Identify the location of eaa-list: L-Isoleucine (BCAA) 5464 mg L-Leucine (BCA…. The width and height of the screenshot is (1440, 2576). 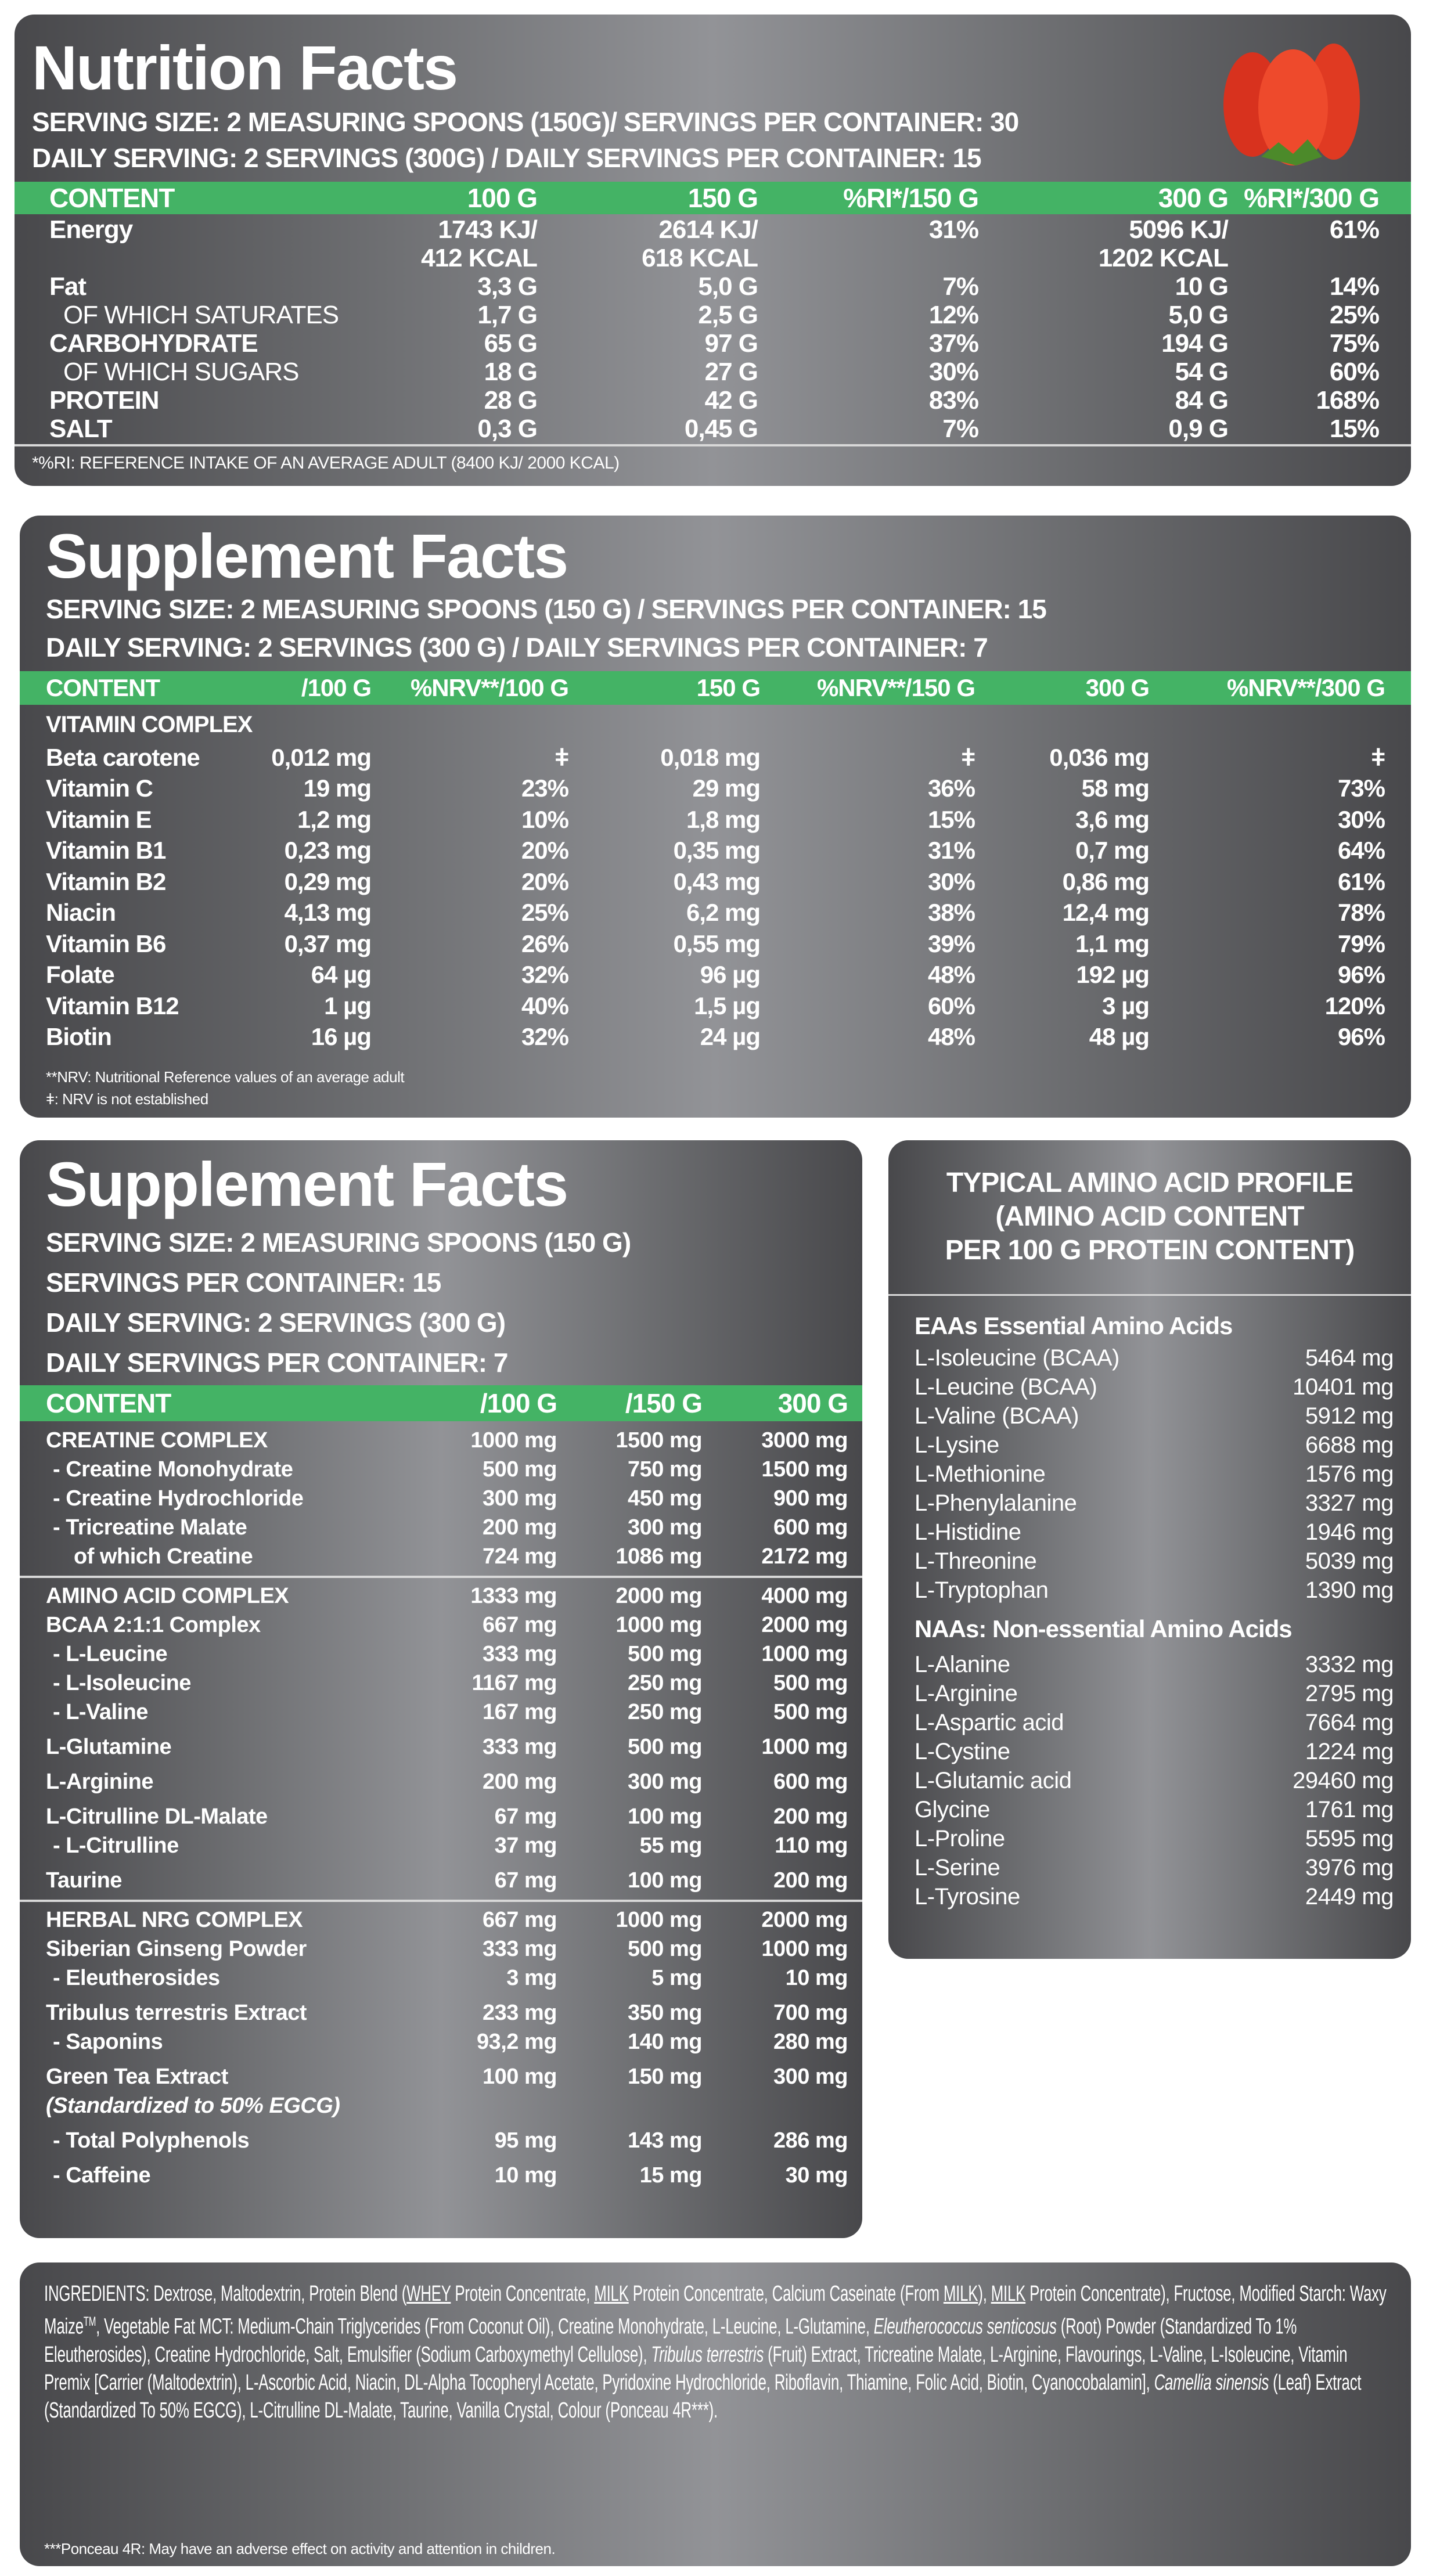
(1150, 1474).